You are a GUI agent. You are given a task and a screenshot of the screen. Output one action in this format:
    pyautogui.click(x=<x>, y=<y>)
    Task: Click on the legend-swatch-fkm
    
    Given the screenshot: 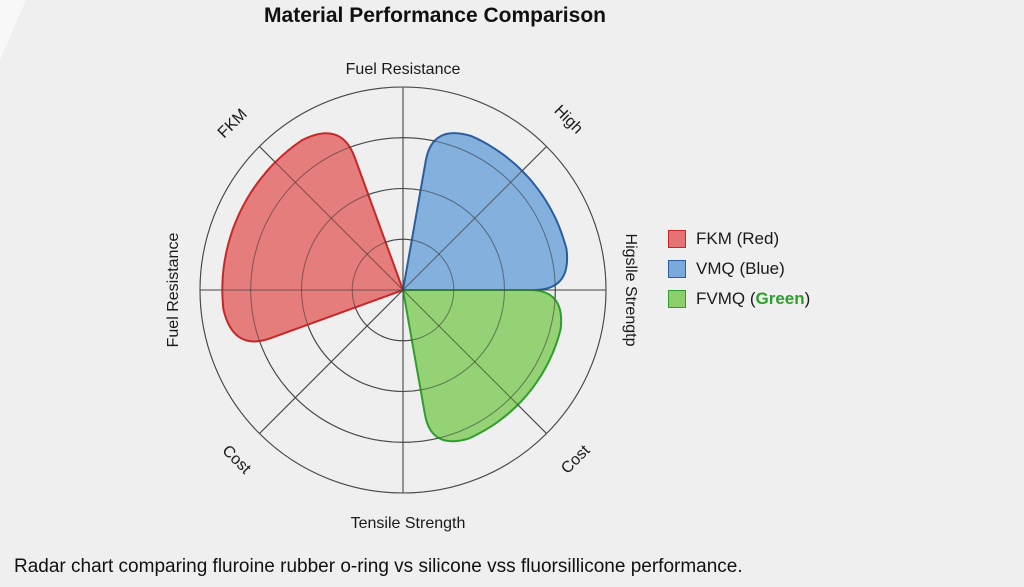 What is the action you would take?
    pyautogui.click(x=677, y=239)
    